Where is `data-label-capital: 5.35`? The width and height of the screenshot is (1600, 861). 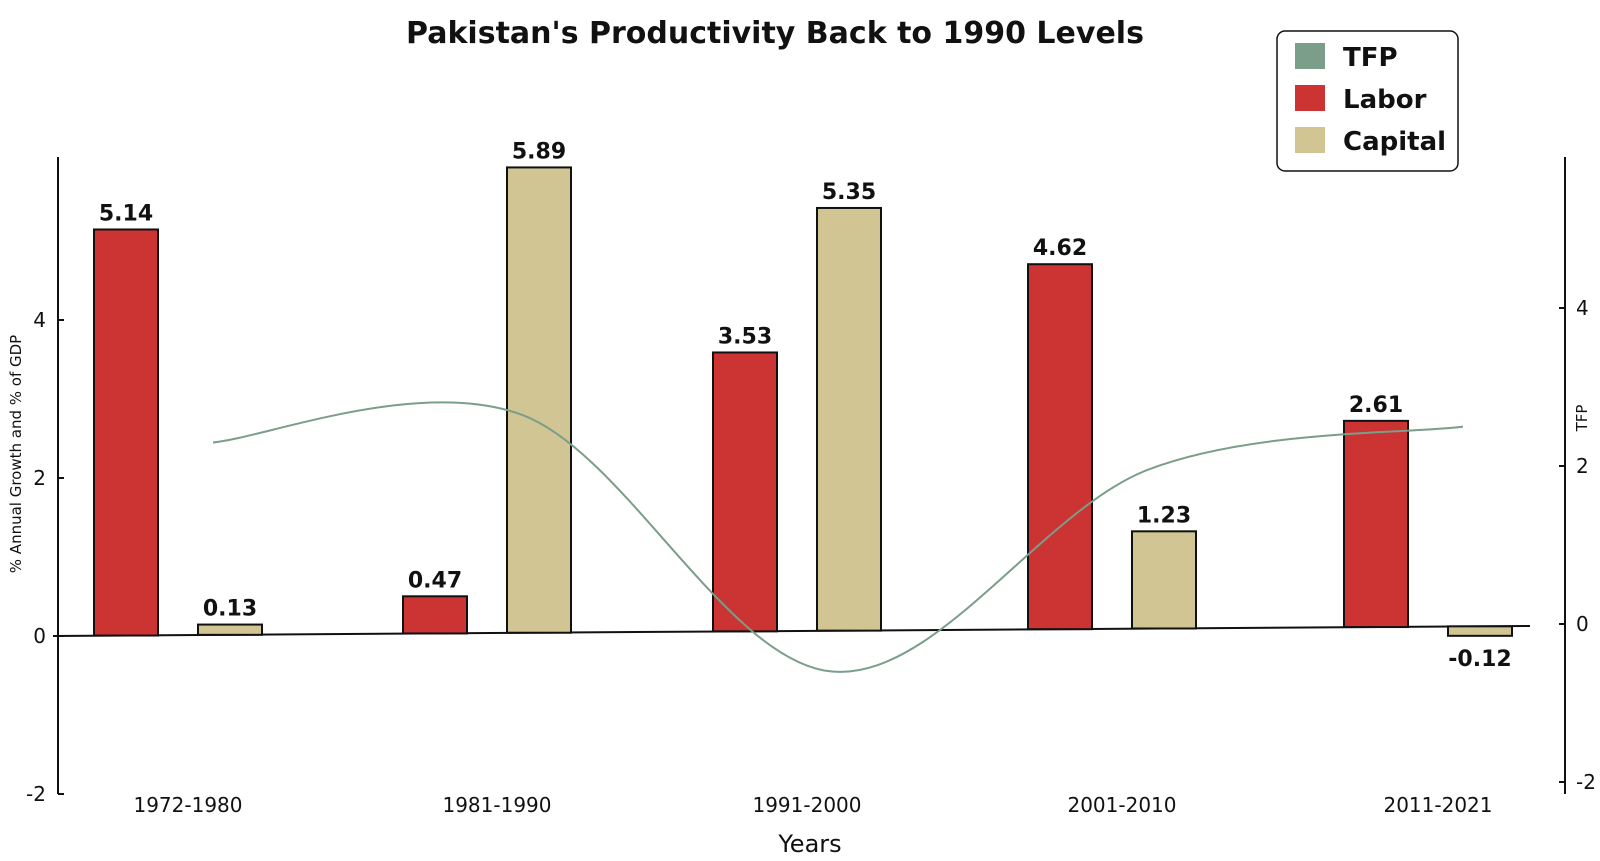
data-label-capital: 5.35 is located at coordinates (849, 192).